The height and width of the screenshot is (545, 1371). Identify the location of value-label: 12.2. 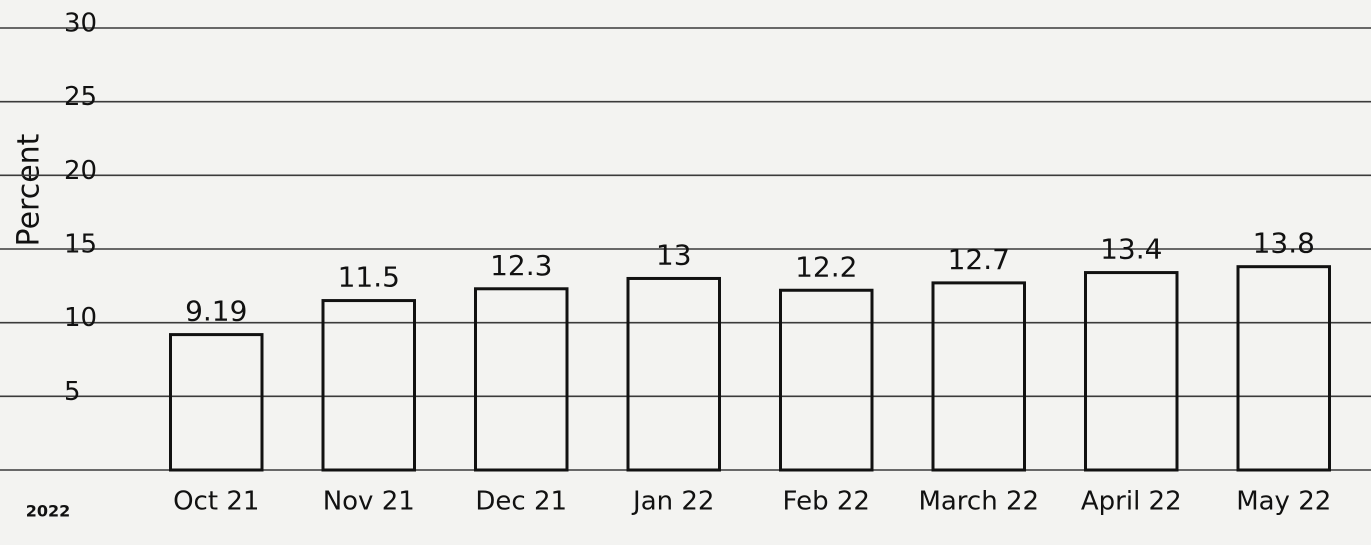
(826, 266).